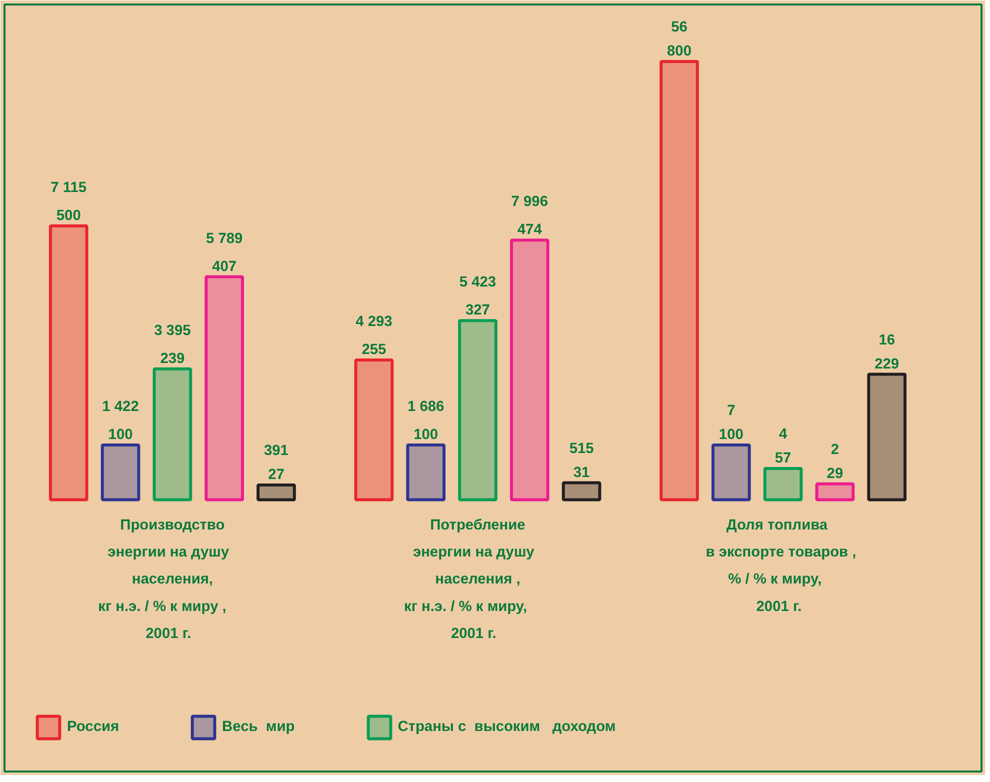  I want to click on data-label: 800, so click(679, 51).